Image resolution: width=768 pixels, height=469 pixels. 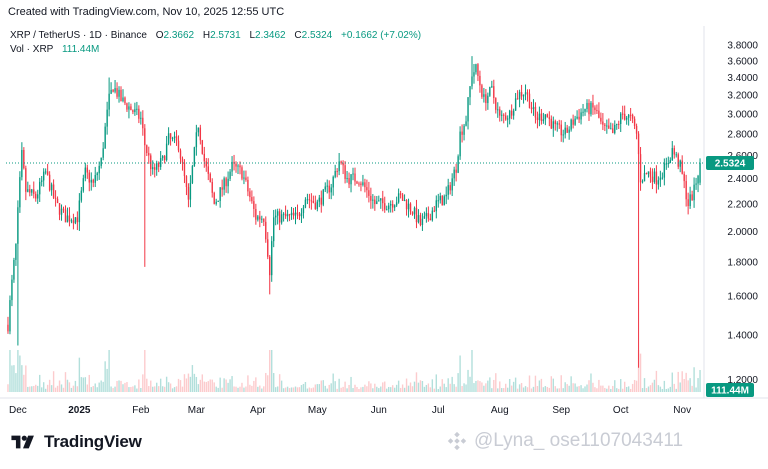 I want to click on tradingview-brand: TradingView, so click(x=75, y=442).